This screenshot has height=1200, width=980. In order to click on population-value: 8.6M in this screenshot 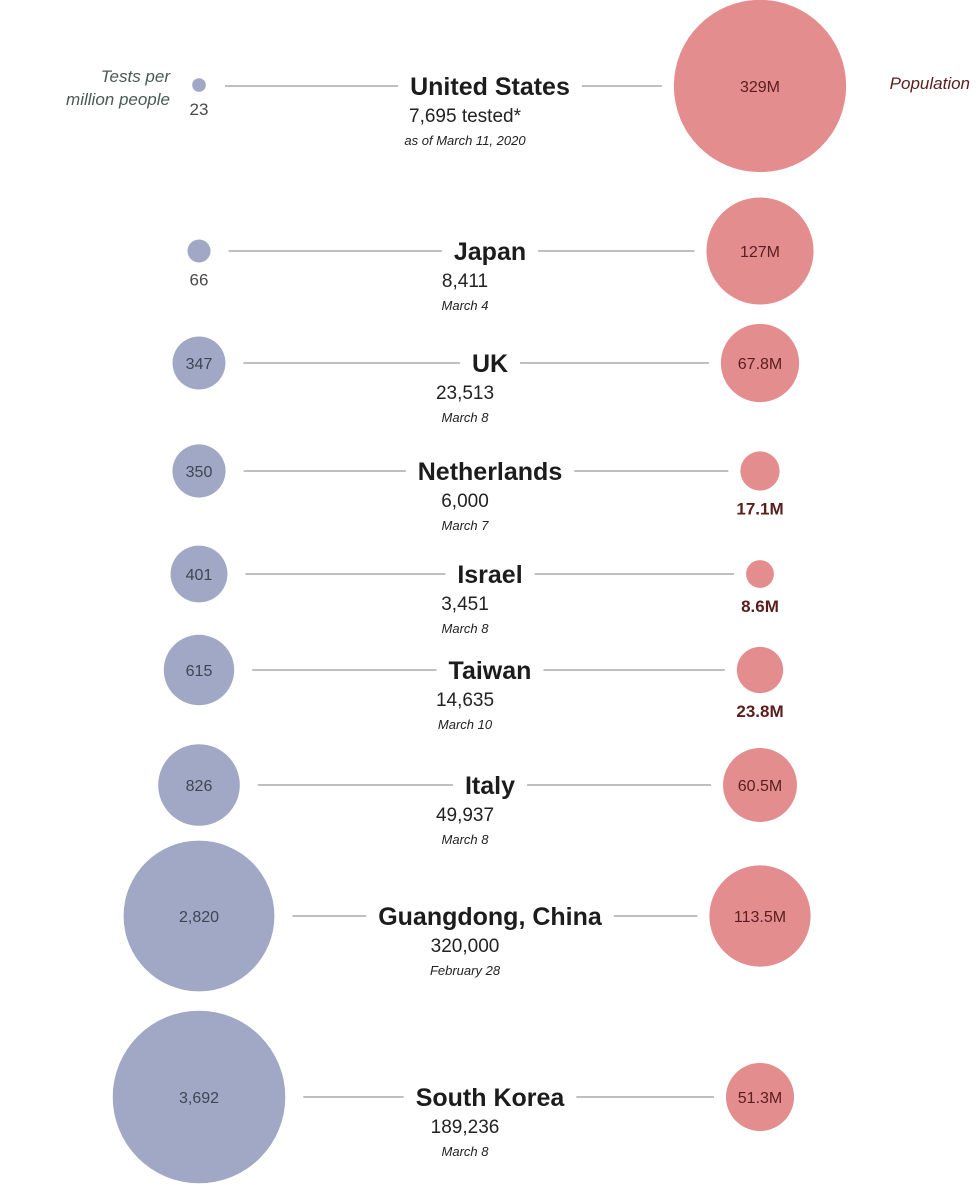, I will do `click(760, 606)`.